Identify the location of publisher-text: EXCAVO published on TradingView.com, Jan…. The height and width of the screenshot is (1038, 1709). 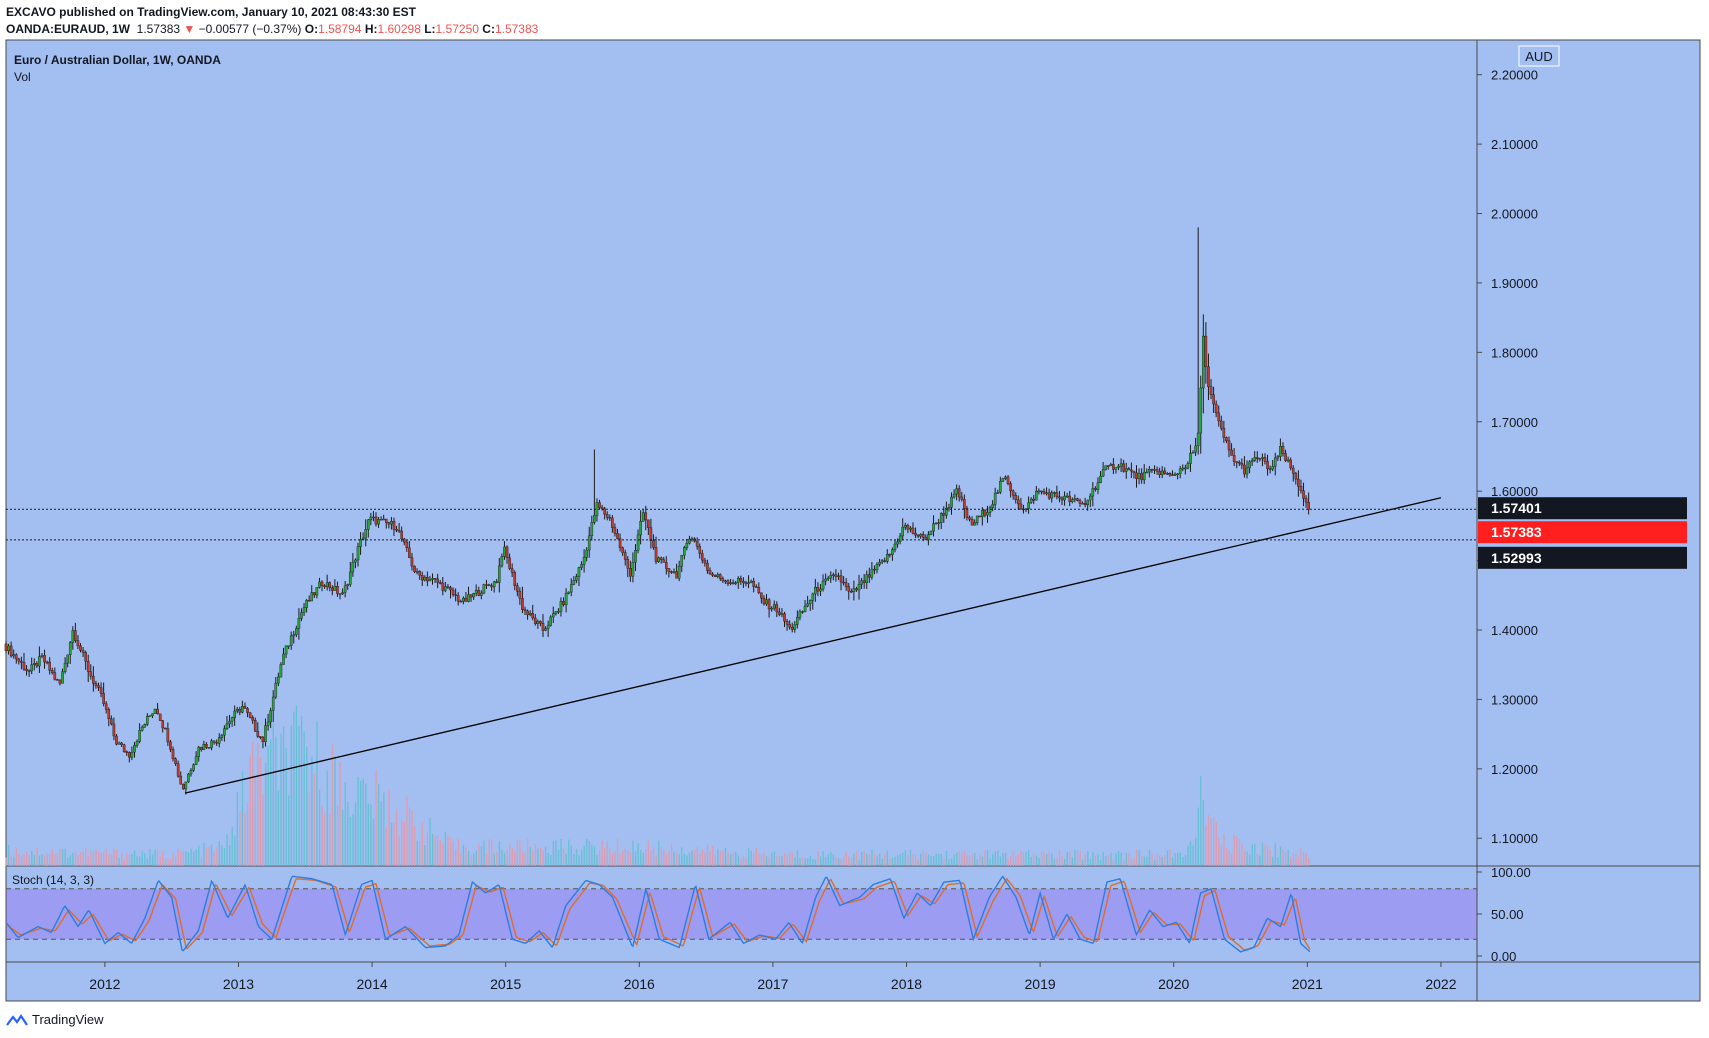
(211, 12).